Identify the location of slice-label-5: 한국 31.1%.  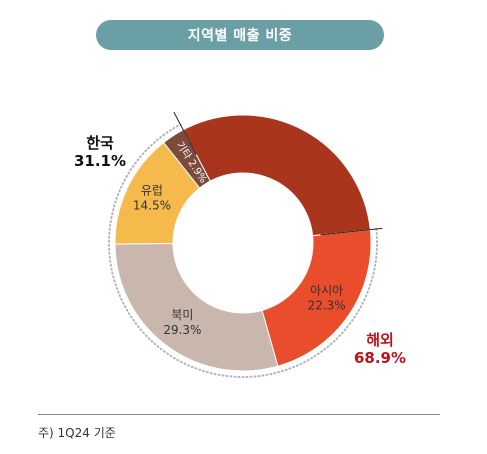
(100, 152).